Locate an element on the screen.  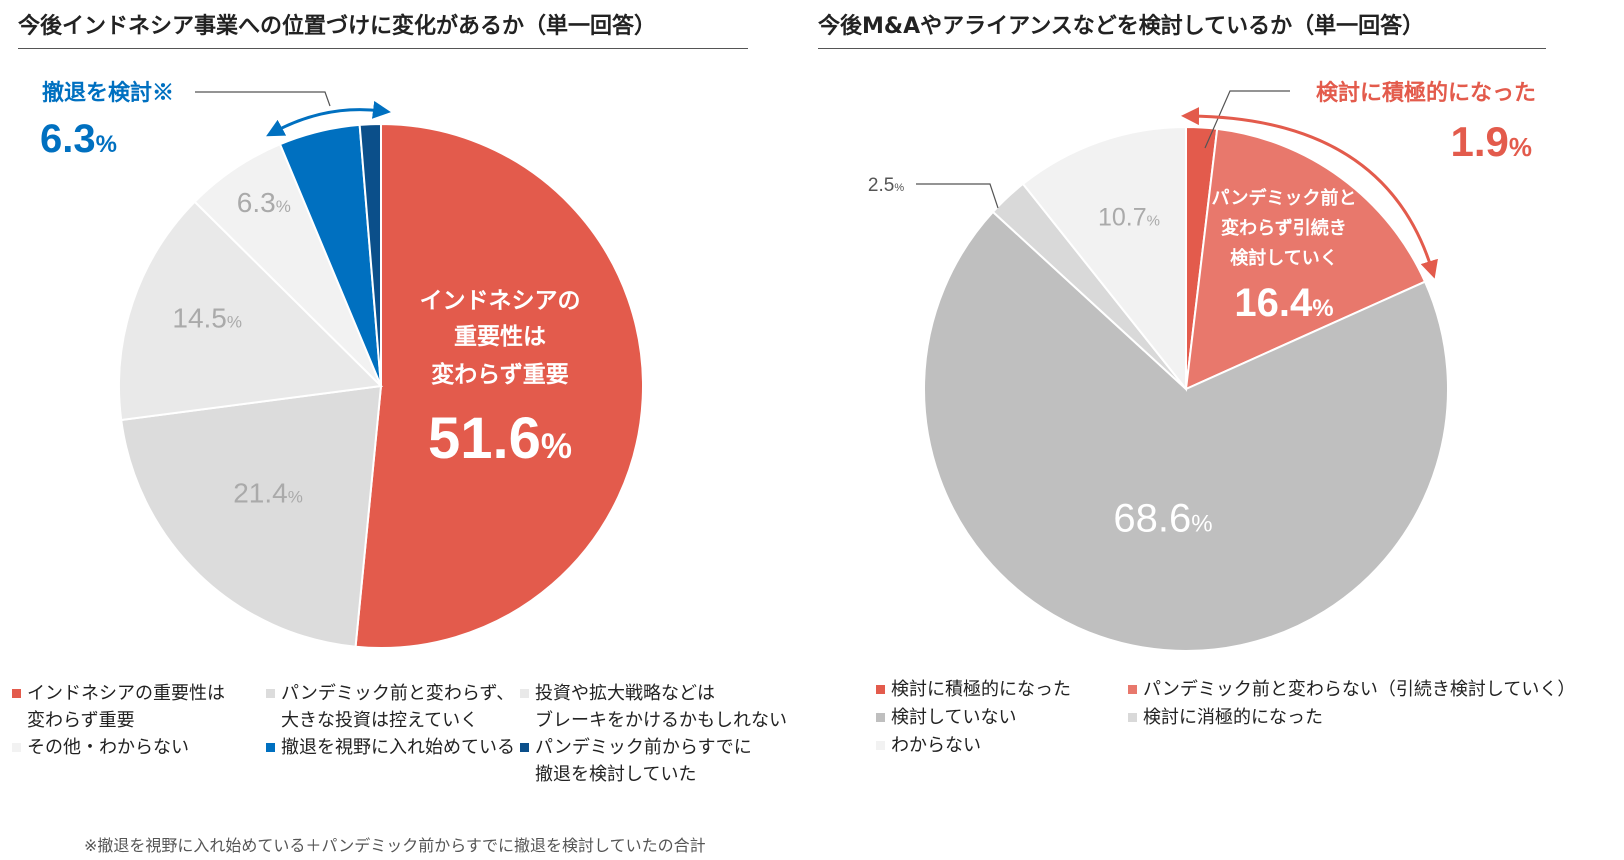
left-inner-label-line3: 変わらず重要 is located at coordinates (500, 374).